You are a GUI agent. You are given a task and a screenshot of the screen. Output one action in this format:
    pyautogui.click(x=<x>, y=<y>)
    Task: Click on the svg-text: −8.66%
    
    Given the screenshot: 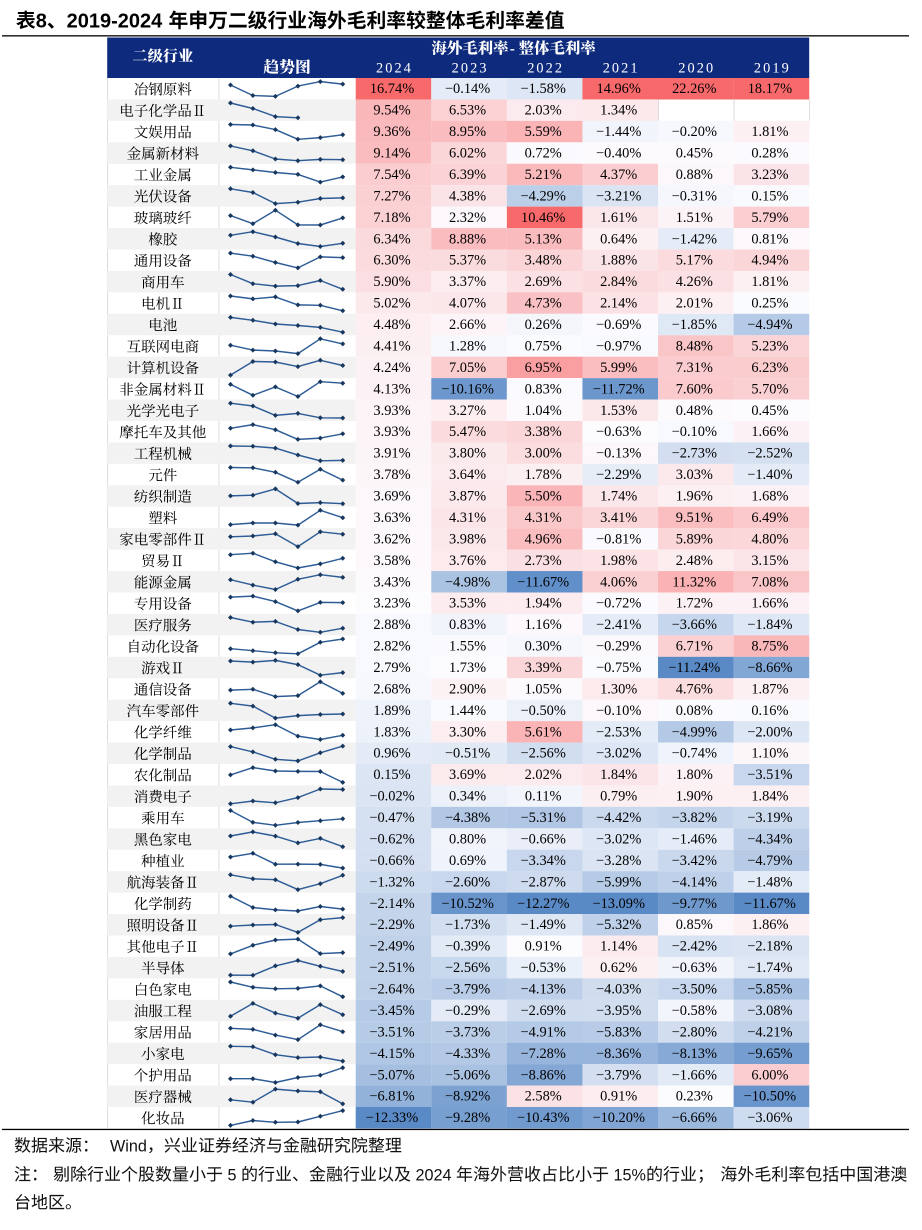 What is the action you would take?
    pyautogui.click(x=769, y=668)
    